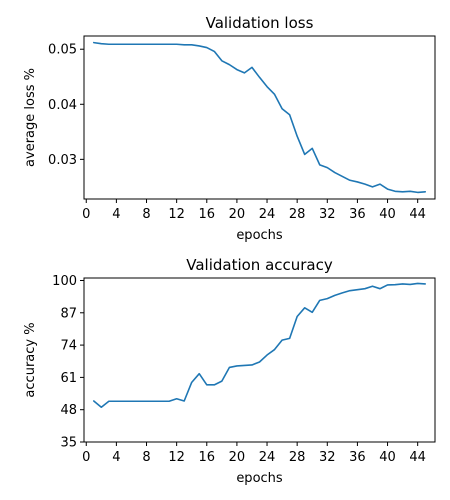 This screenshot has height=500, width=450. Describe the element at coordinates (30, 359) in the screenshot. I see `y-axis-label: accuracy %` at that location.